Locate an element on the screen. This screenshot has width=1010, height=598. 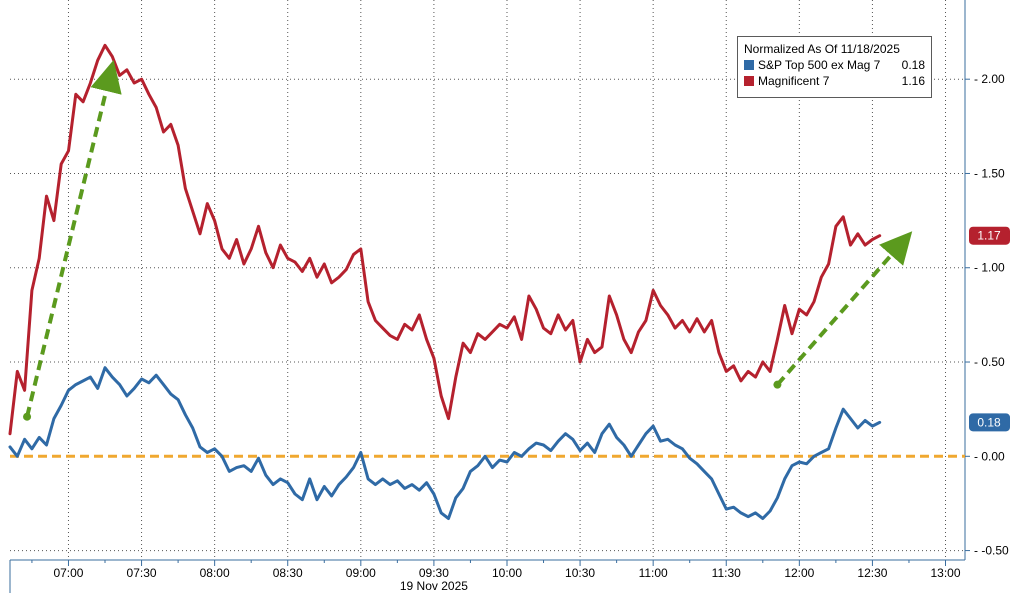
y-tick-label: - 1.00 is located at coordinates (989, 268).